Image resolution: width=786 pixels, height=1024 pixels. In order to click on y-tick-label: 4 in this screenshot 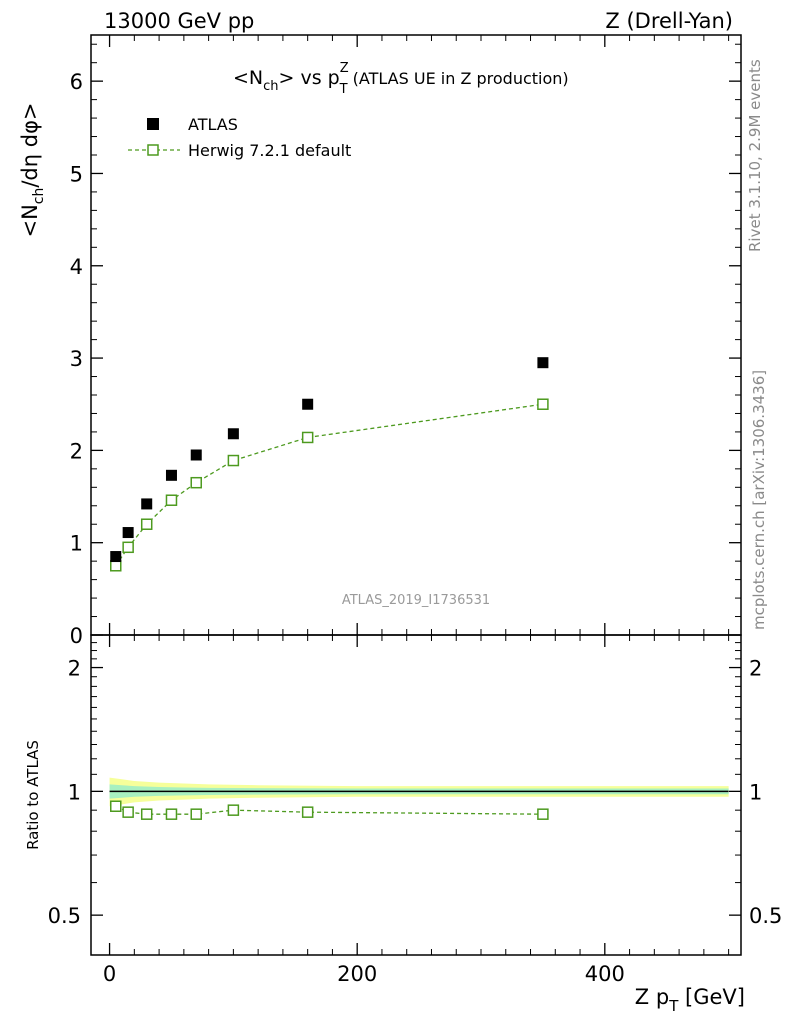, I will do `click(76, 267)`.